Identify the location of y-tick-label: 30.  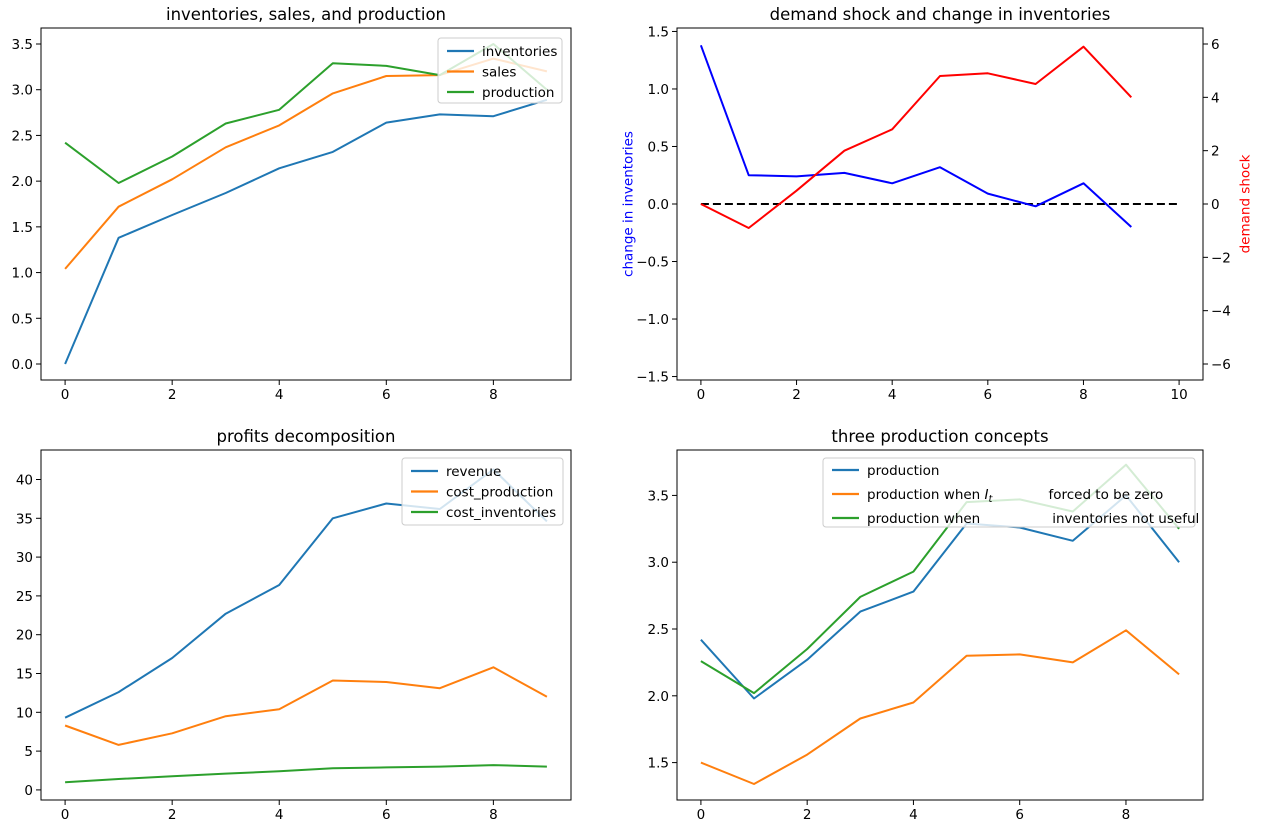
(24, 558).